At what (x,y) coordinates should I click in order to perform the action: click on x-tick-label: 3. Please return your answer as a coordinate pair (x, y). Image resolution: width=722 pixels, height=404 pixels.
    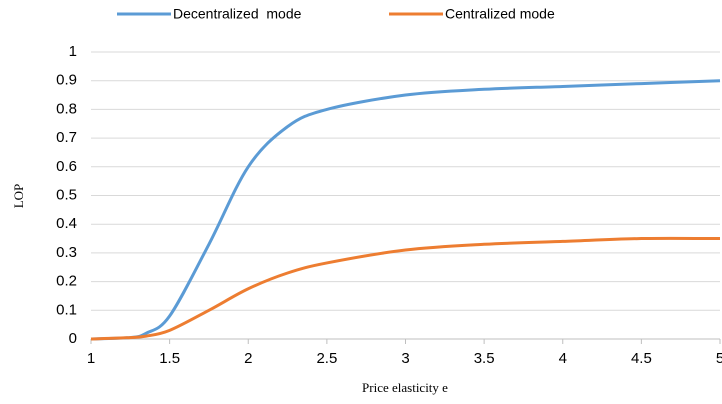
    Looking at the image, I should click on (405, 358).